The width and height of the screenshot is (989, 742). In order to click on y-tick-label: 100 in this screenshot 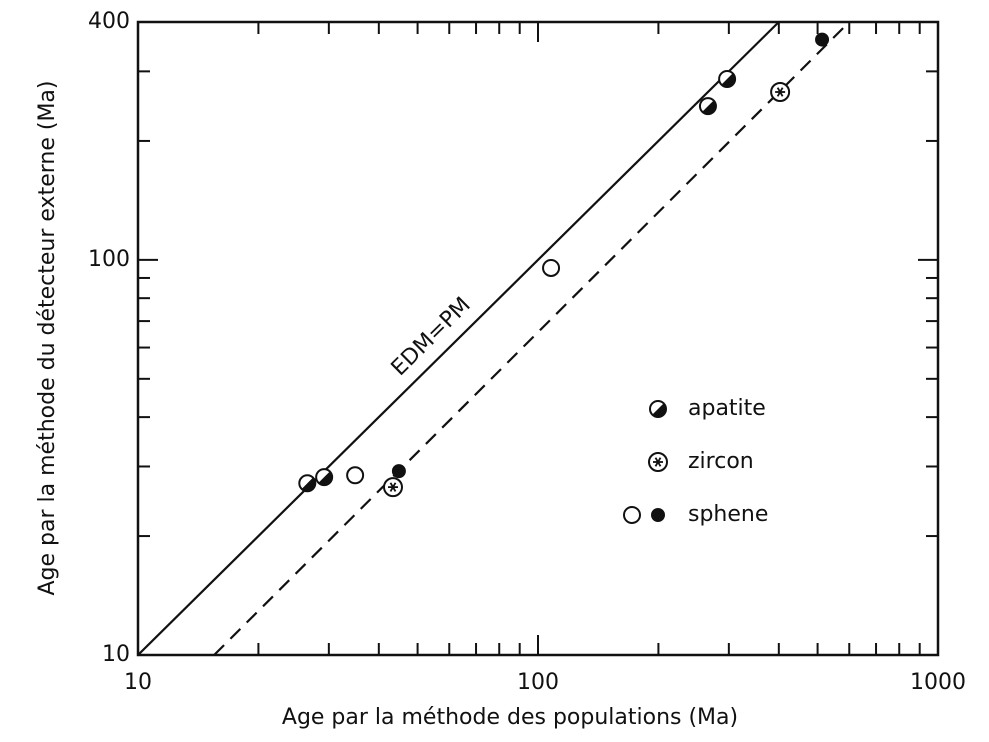, I will do `click(109, 259)`.